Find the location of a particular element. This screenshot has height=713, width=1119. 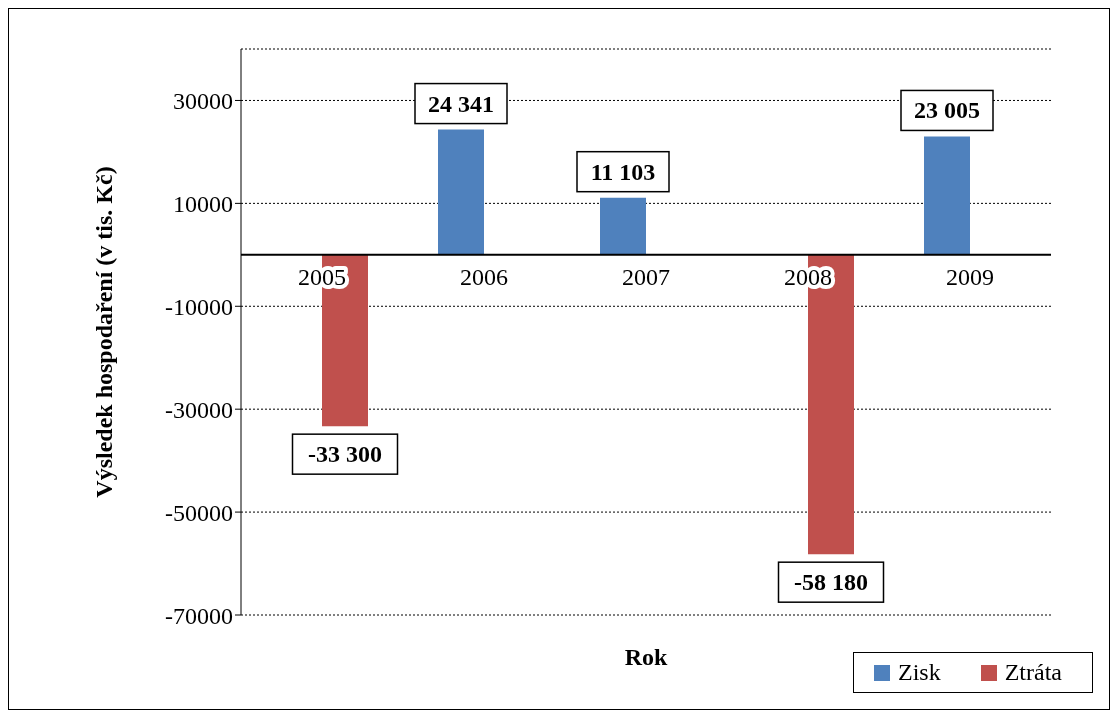

y-tick-label: -50000 is located at coordinates (199, 512).